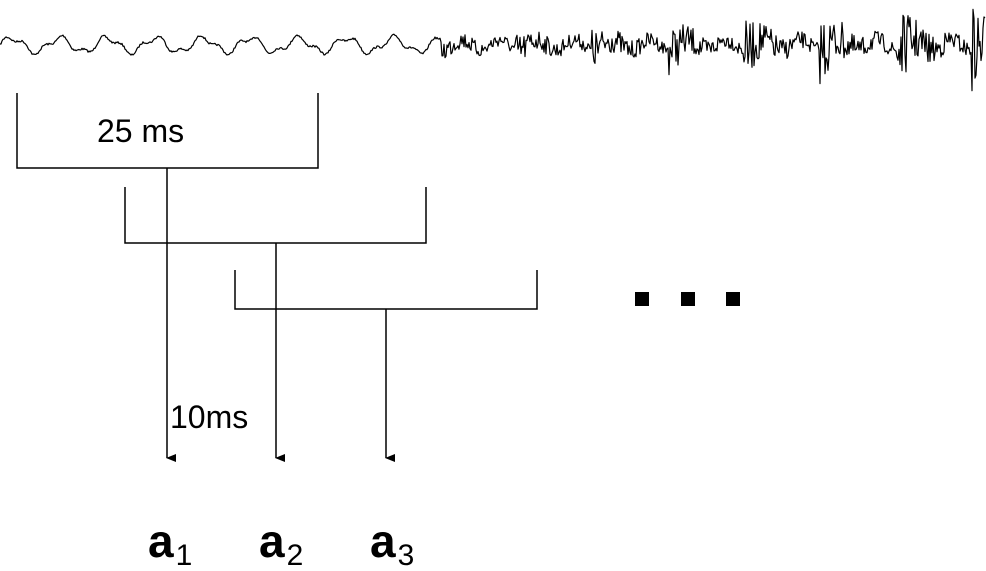 The width and height of the screenshot is (986, 571). I want to click on output-index: 1, so click(184, 555).